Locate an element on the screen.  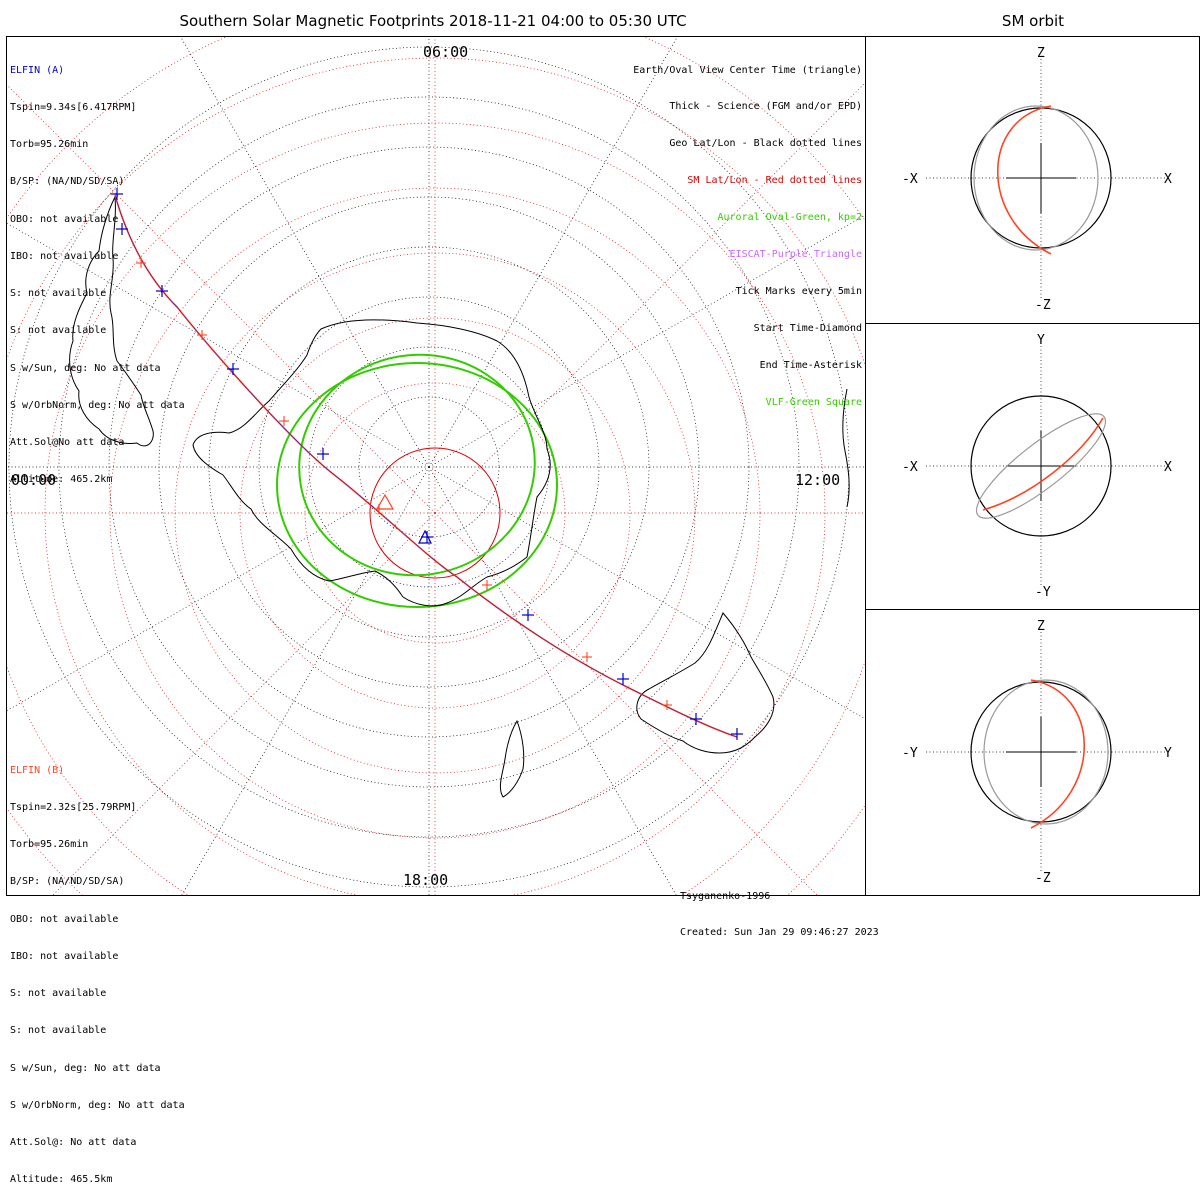
legend-item: Tick Marks every 5min is located at coordinates (798, 291).